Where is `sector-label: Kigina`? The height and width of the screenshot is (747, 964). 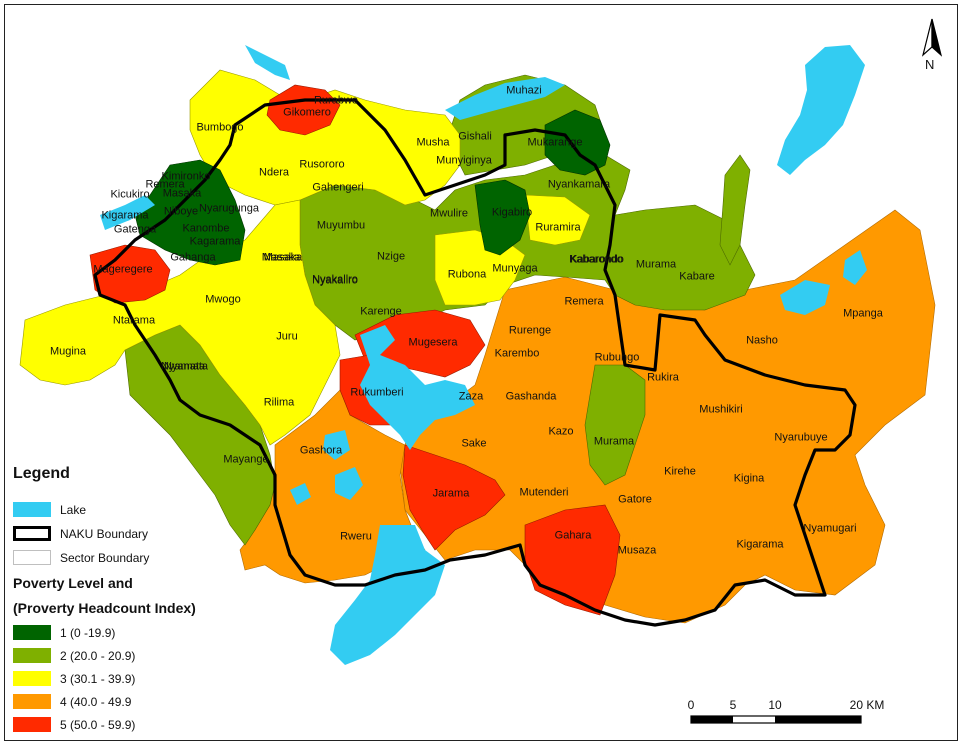 sector-label: Kigina is located at coordinates (749, 478).